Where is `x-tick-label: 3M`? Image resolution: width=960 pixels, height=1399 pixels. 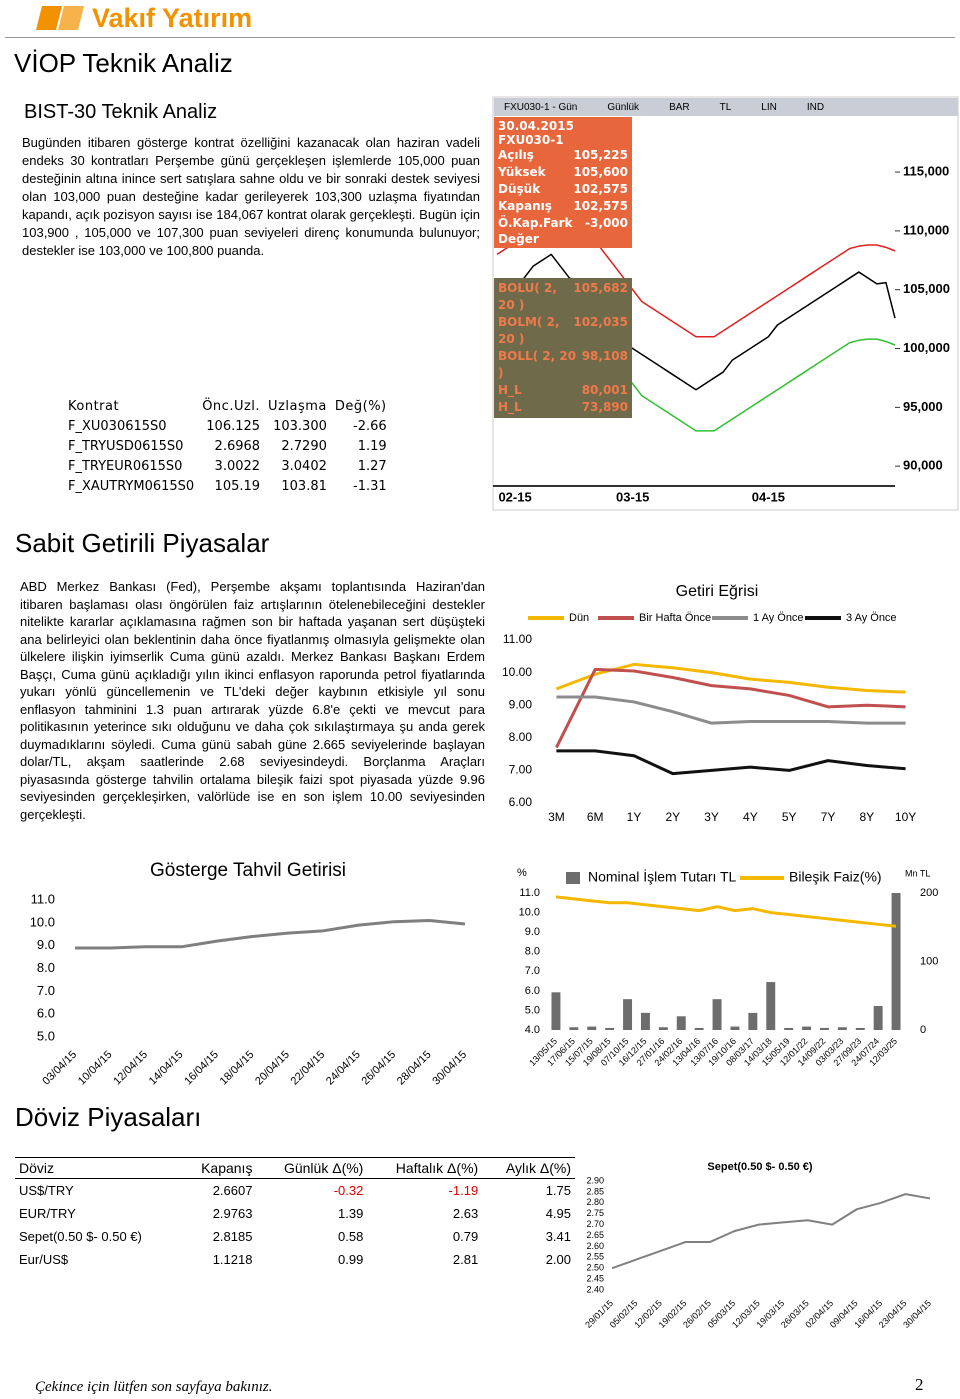 x-tick-label: 3M is located at coordinates (556, 817).